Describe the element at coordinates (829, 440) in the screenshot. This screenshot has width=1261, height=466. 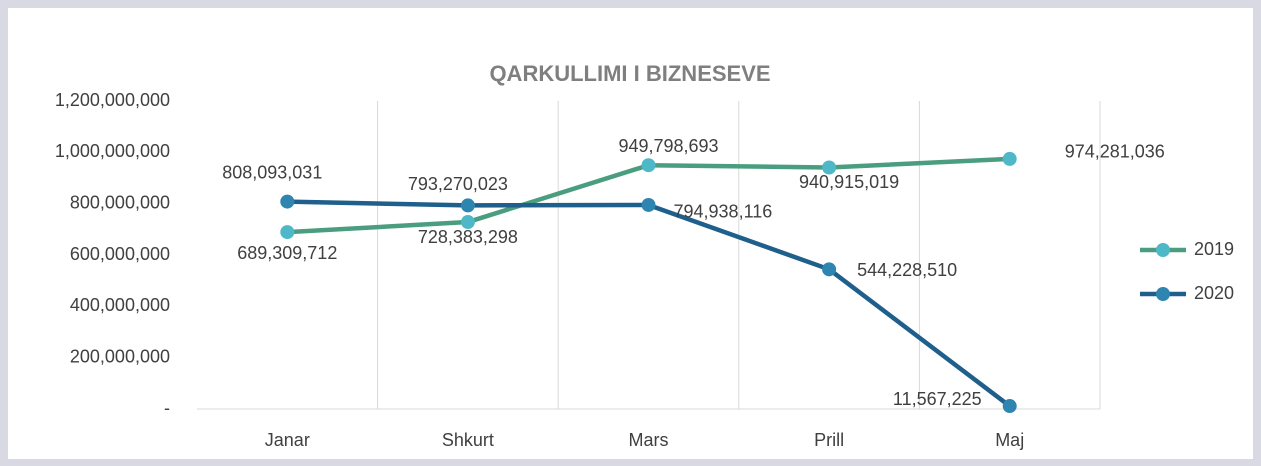
I see `x-tick-label: Prill` at that location.